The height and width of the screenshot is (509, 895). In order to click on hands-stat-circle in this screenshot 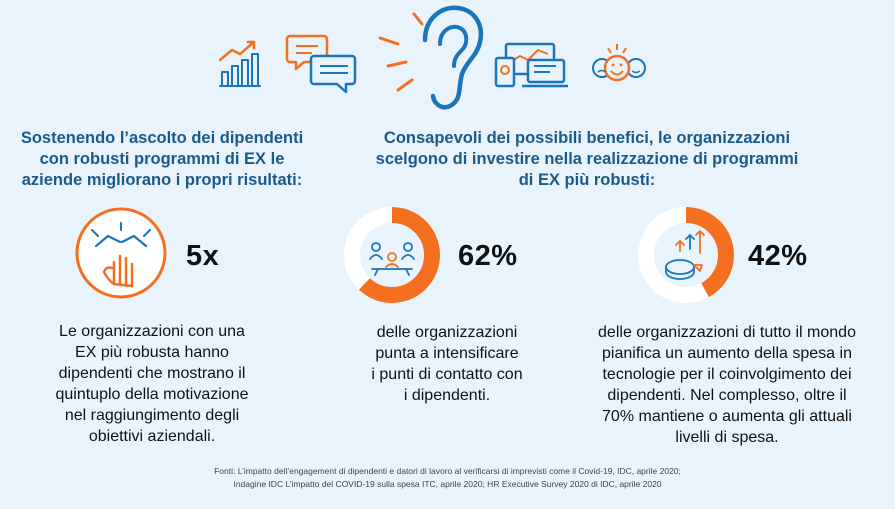, I will do `click(121, 253)`.